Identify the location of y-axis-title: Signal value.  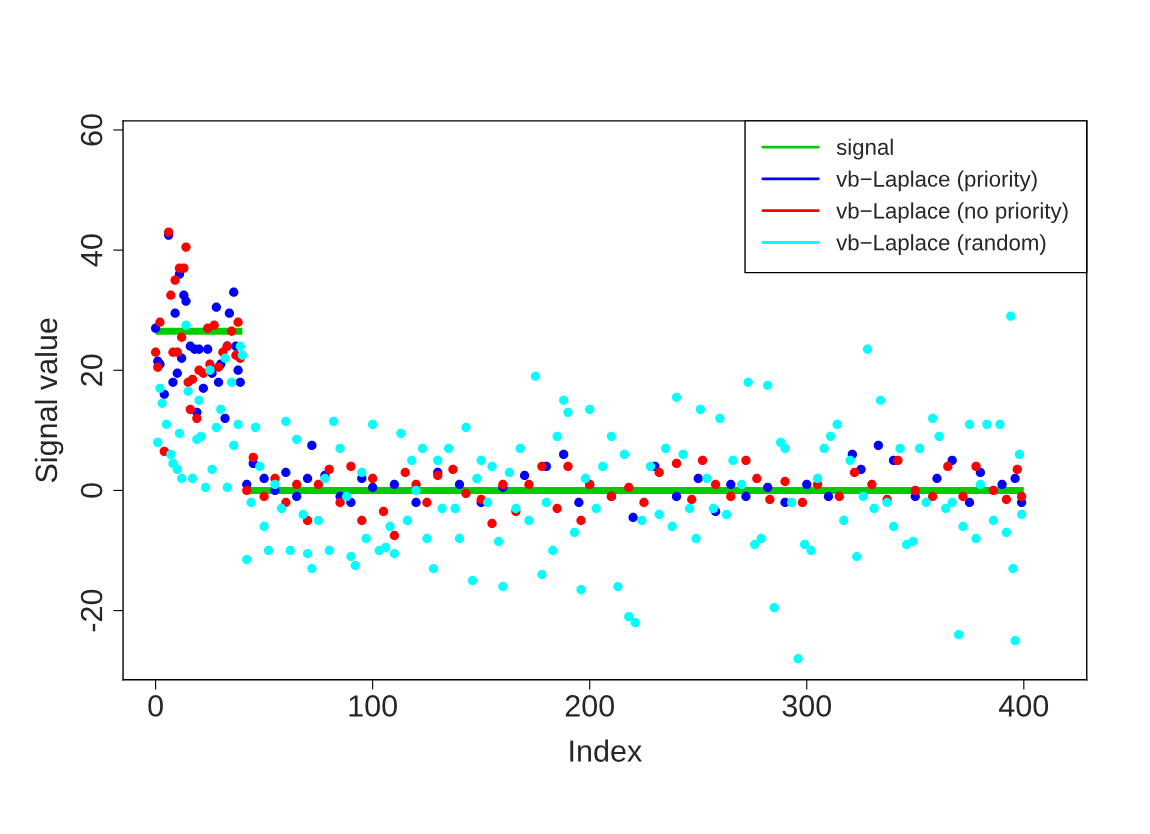
(49, 400).